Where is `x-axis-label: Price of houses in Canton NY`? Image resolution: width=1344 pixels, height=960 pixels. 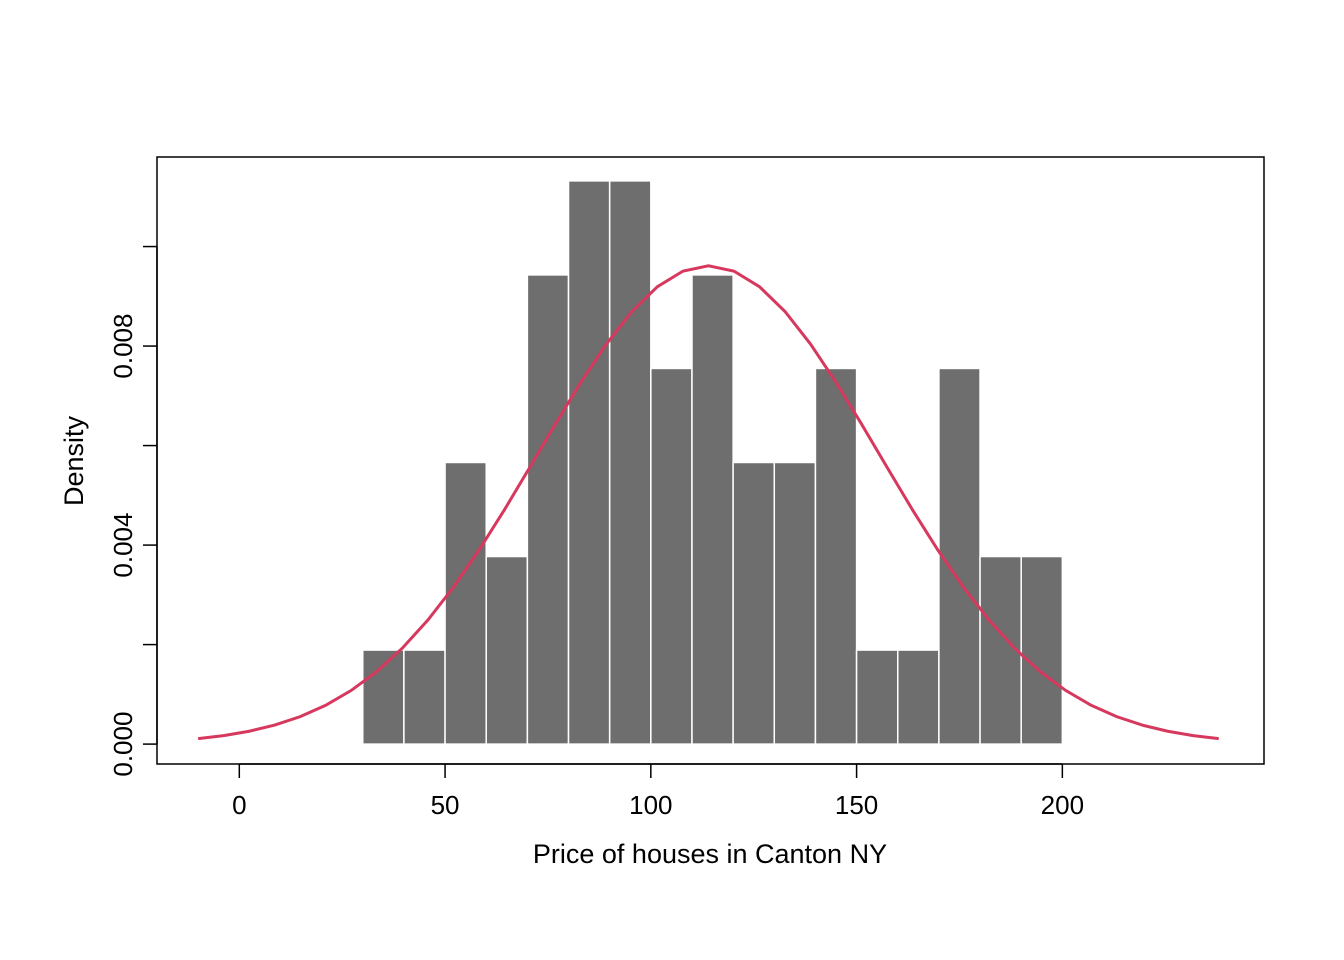 x-axis-label: Price of houses in Canton NY is located at coordinates (710, 854).